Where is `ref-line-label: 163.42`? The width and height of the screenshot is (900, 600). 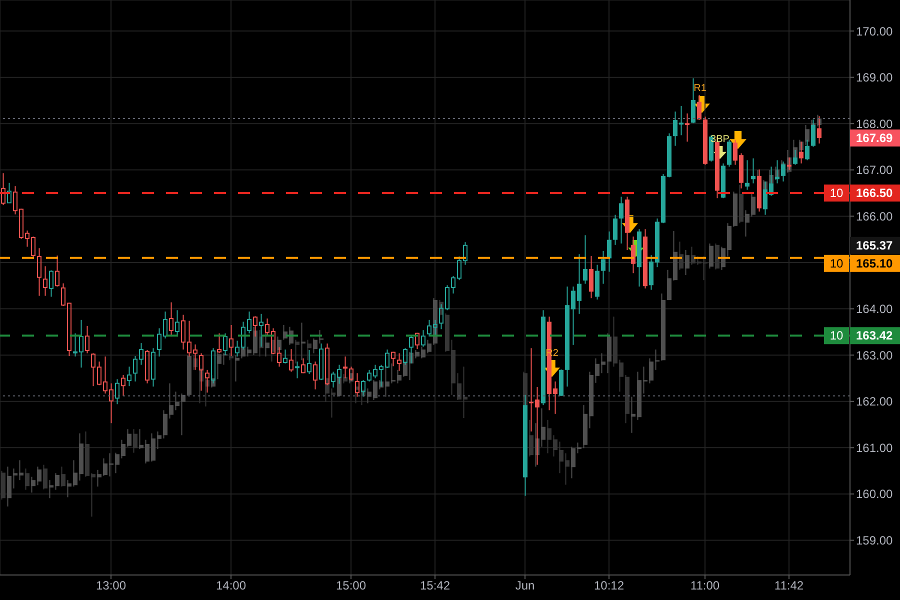 ref-line-label: 163.42 is located at coordinates (875, 335).